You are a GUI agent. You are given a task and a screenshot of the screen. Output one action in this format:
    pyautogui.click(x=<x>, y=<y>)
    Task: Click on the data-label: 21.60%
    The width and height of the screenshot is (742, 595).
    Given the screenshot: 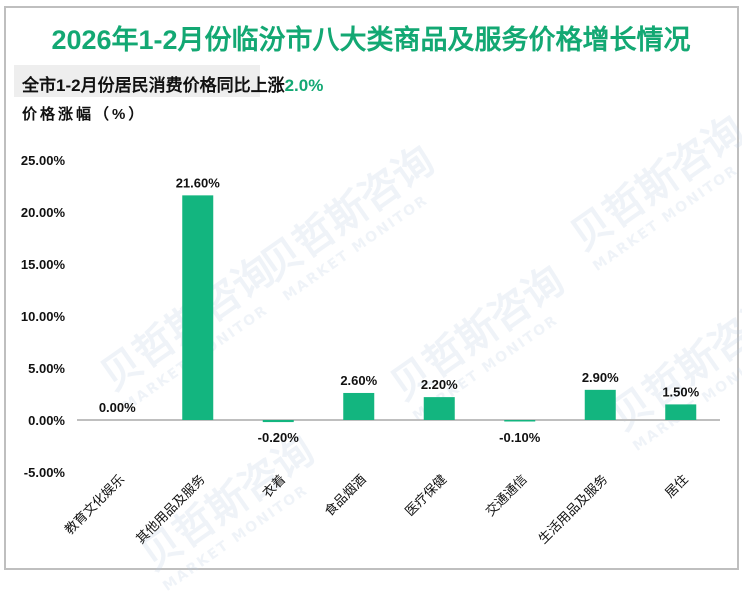 What is the action you would take?
    pyautogui.click(x=198, y=182)
    